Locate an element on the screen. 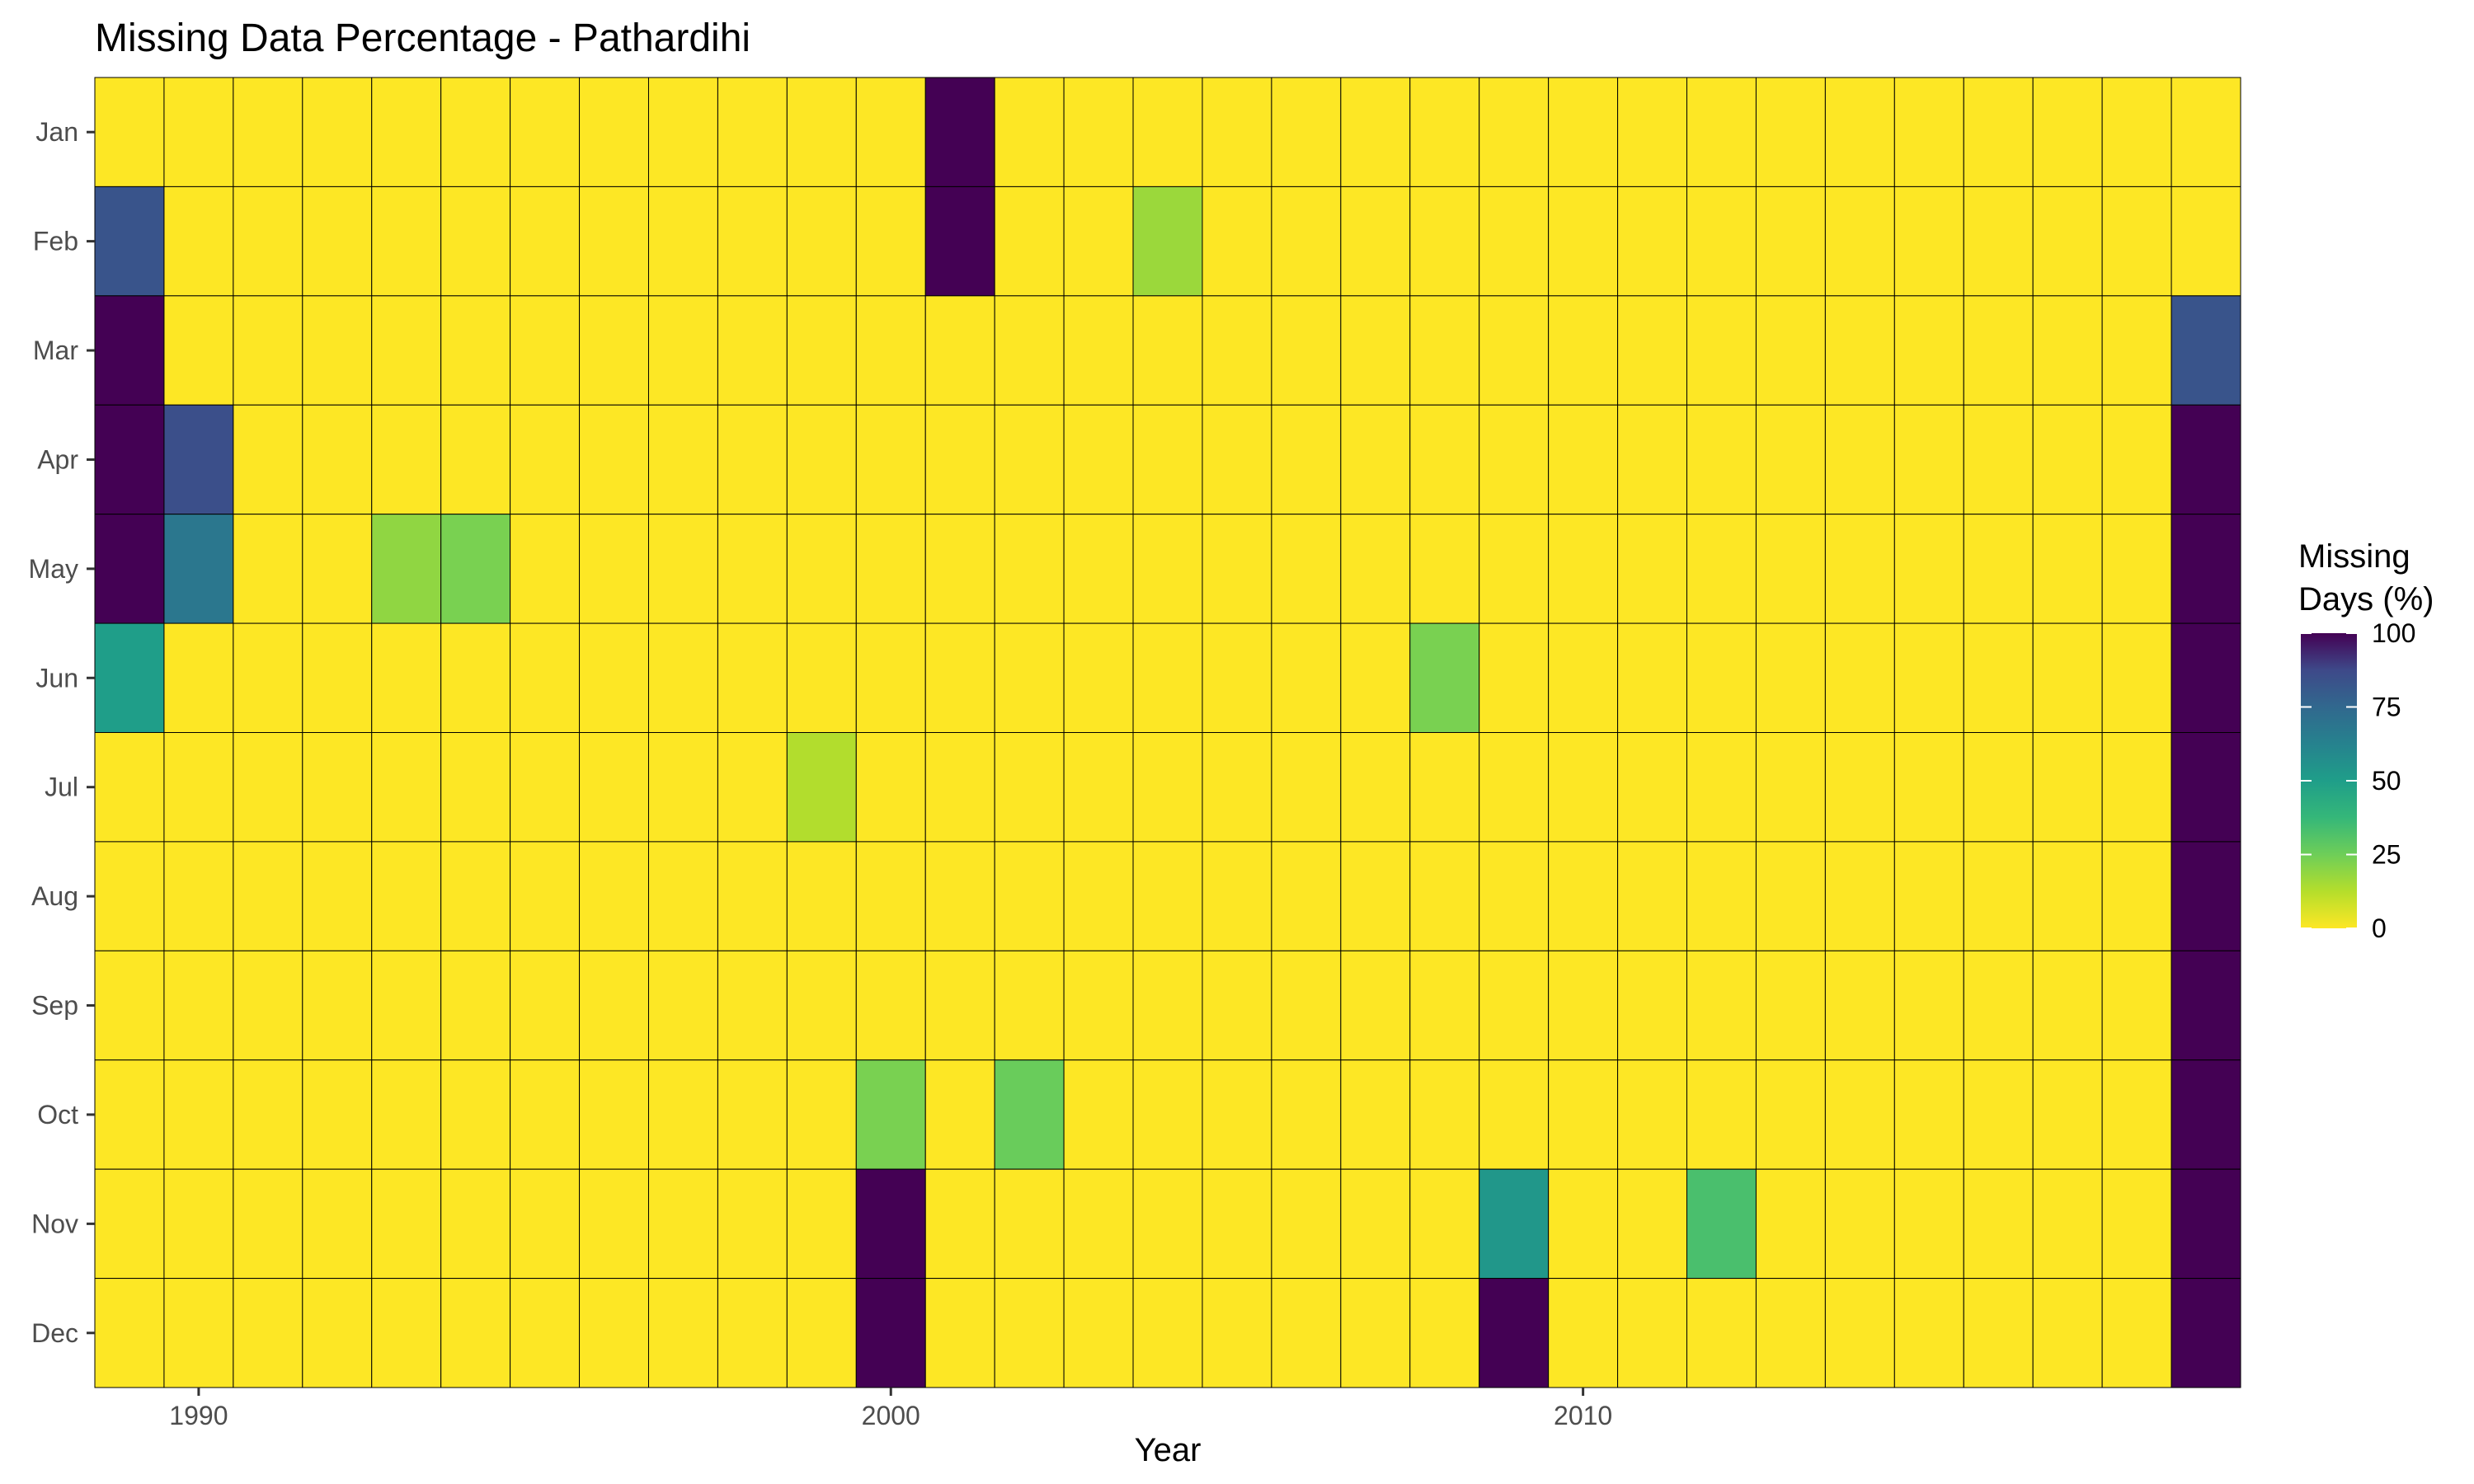 The height and width of the screenshot is (1484, 2474). heatmap-cell-2012-may is located at coordinates (1721, 569).